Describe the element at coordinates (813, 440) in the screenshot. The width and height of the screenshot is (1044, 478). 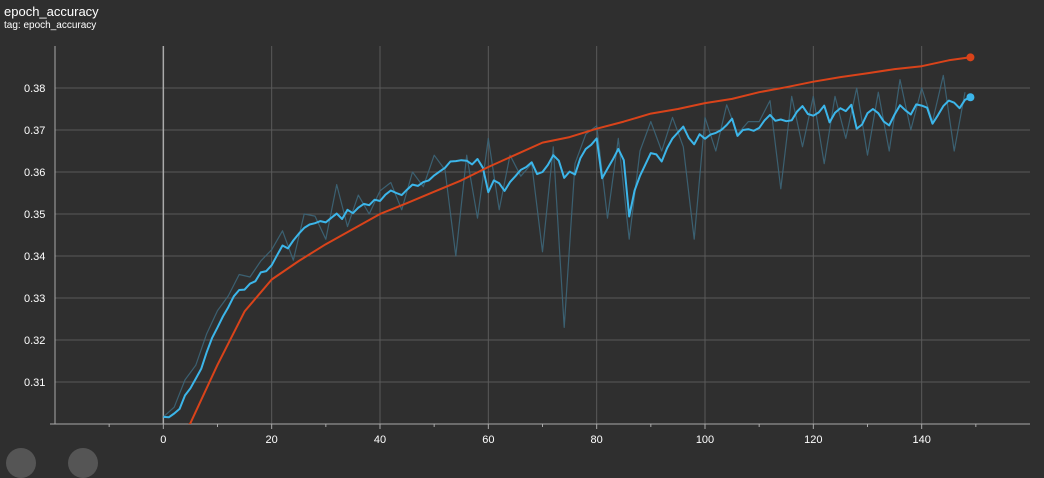
I see `x-tick-label: 120` at that location.